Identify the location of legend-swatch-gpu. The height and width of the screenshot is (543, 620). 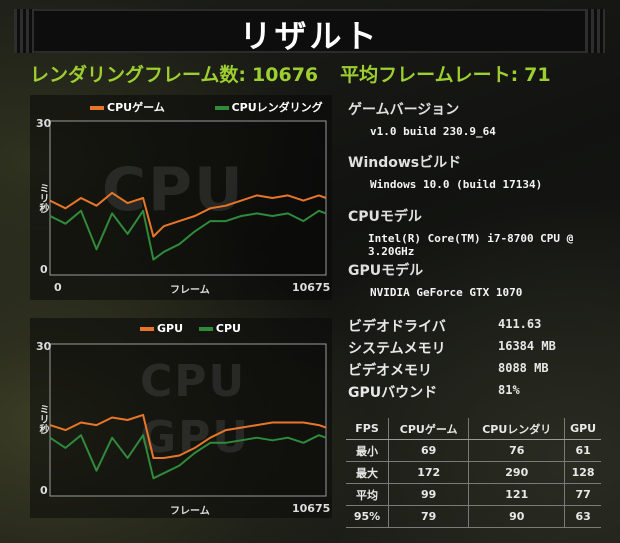
(147, 329).